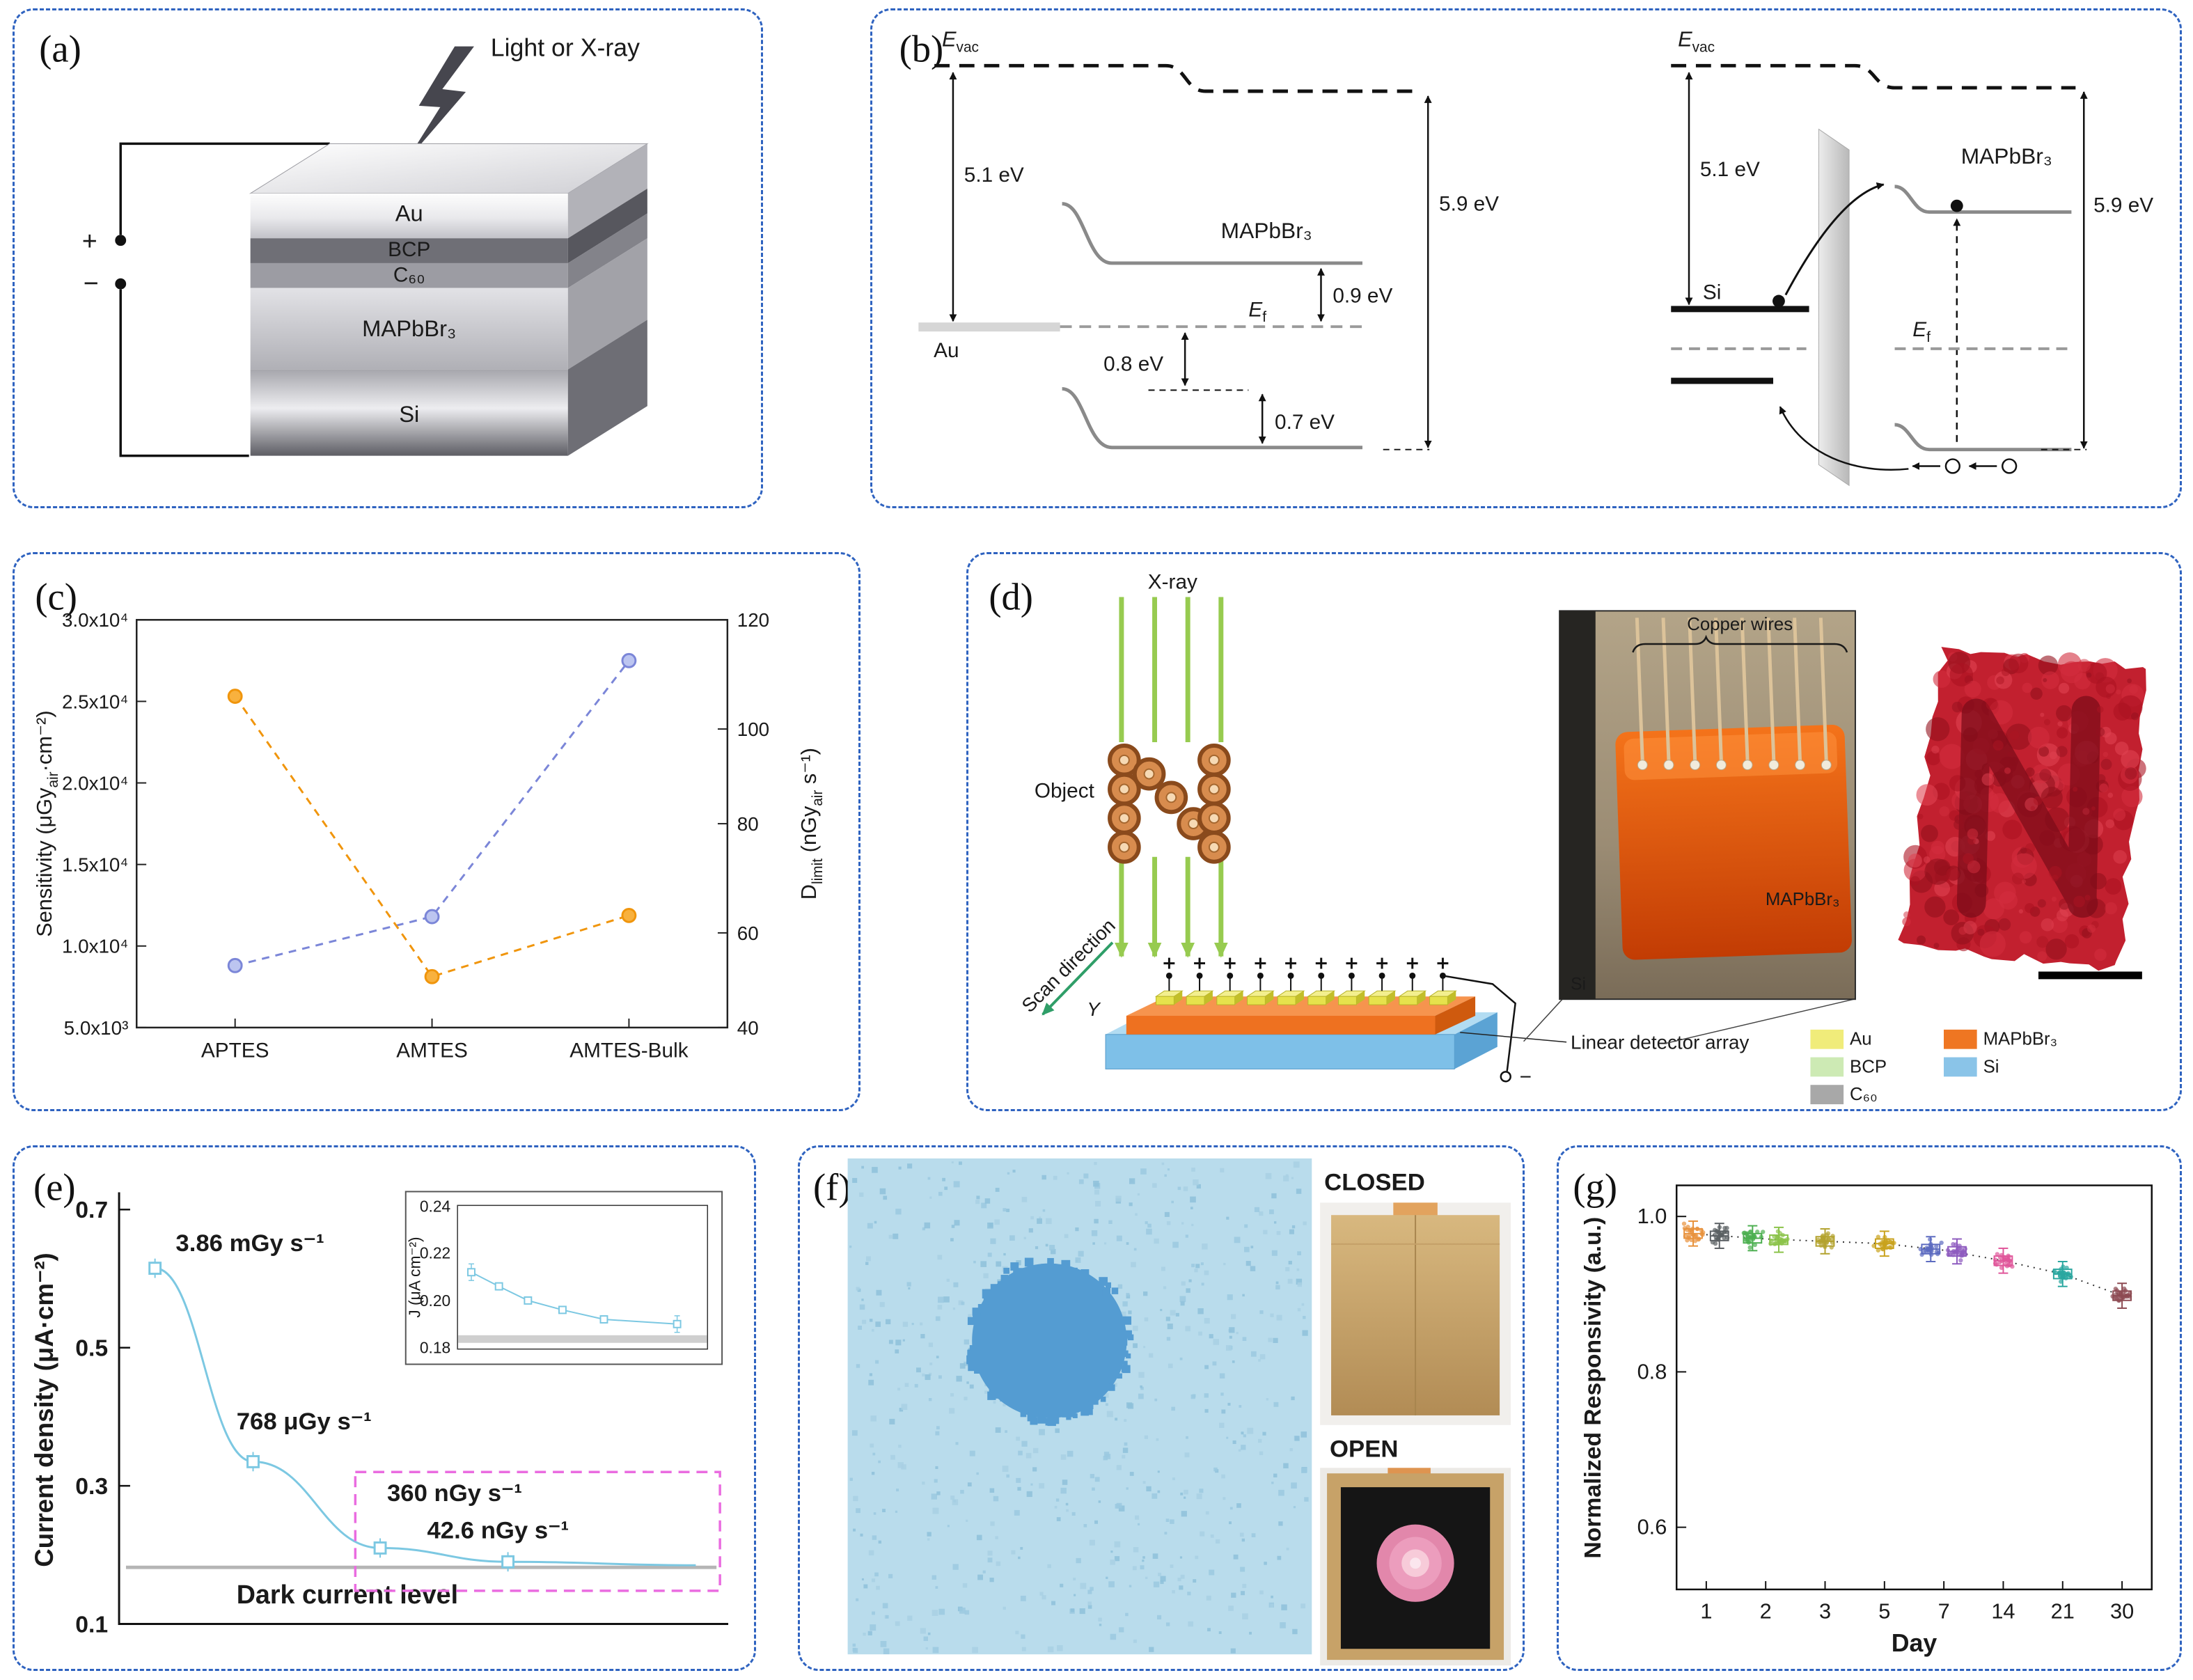 The image size is (2193, 1680). What do you see at coordinates (1257, 311) in the screenshot?
I see `ef-label-left: Ef` at bounding box center [1257, 311].